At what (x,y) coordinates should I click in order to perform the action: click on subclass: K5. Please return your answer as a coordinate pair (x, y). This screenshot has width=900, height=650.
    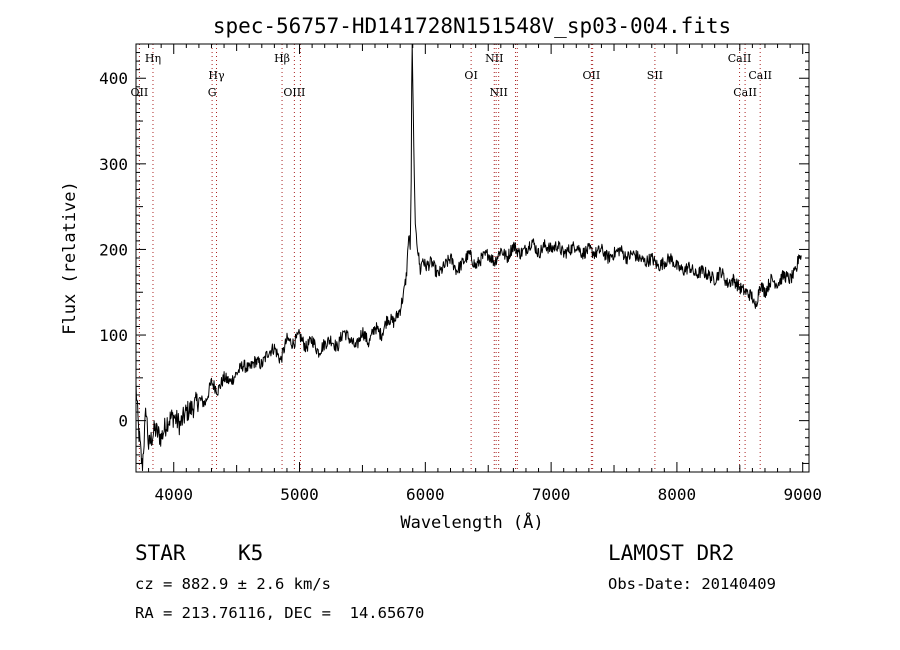
    Looking at the image, I should click on (251, 553).